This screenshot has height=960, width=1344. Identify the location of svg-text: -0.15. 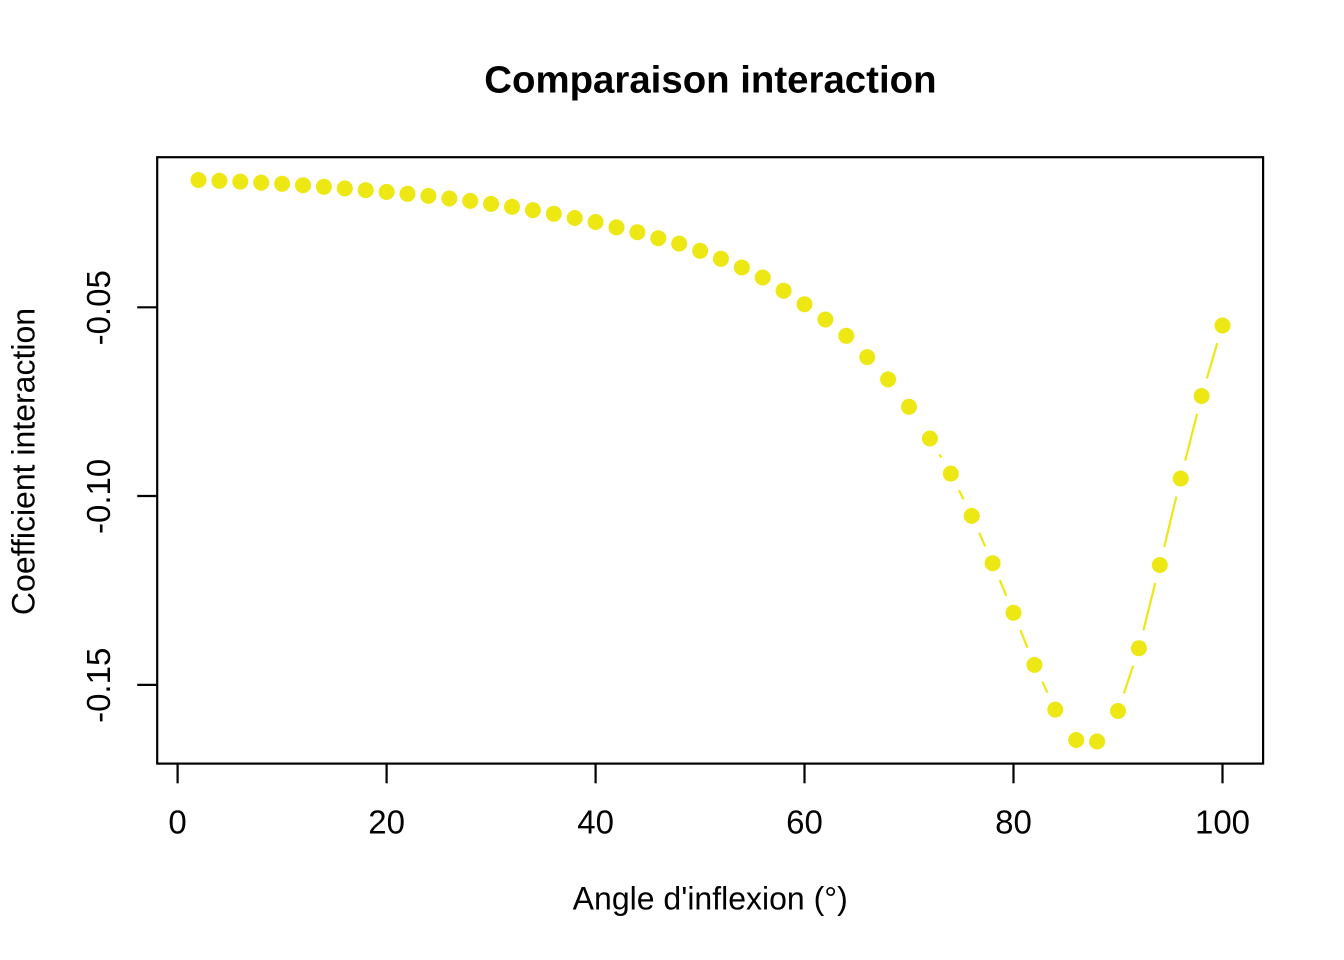
(98, 685).